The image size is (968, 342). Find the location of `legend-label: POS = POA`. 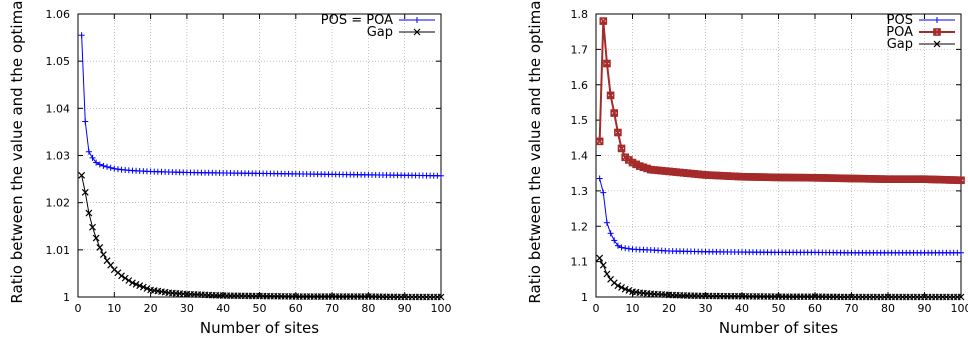

legend-label: POS = POA is located at coordinates (357, 20).